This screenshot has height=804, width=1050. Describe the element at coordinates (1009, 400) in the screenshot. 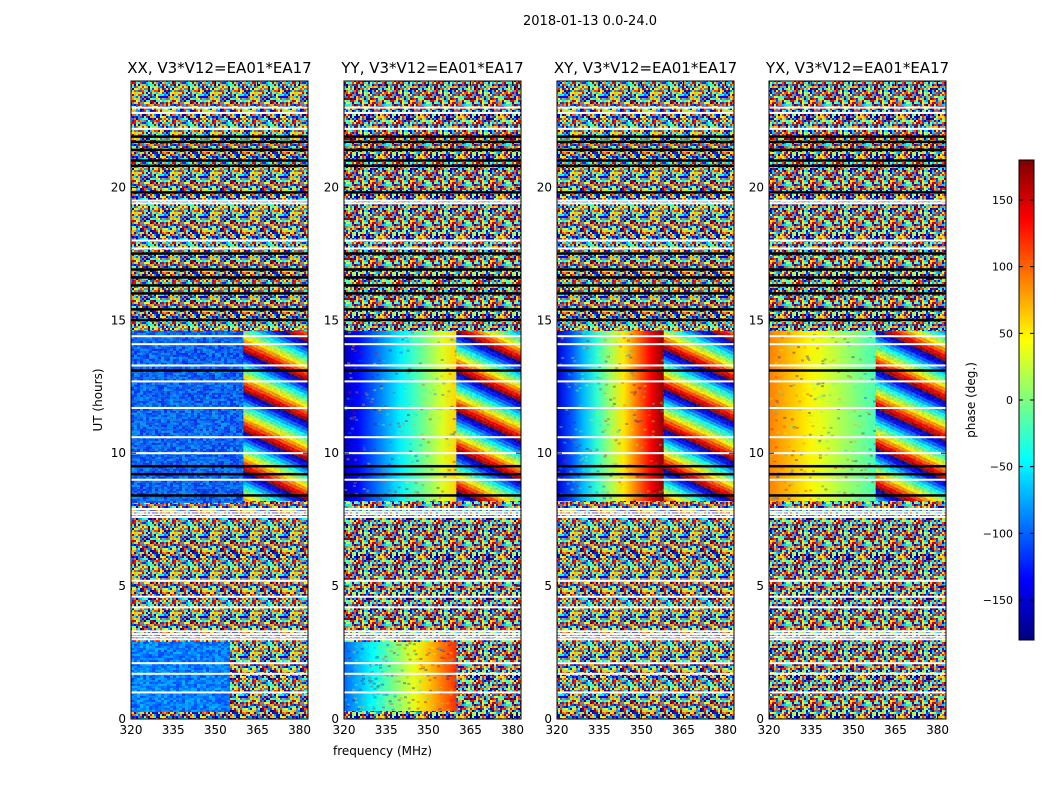

I see `colorbar-tick-label: 0` at that location.